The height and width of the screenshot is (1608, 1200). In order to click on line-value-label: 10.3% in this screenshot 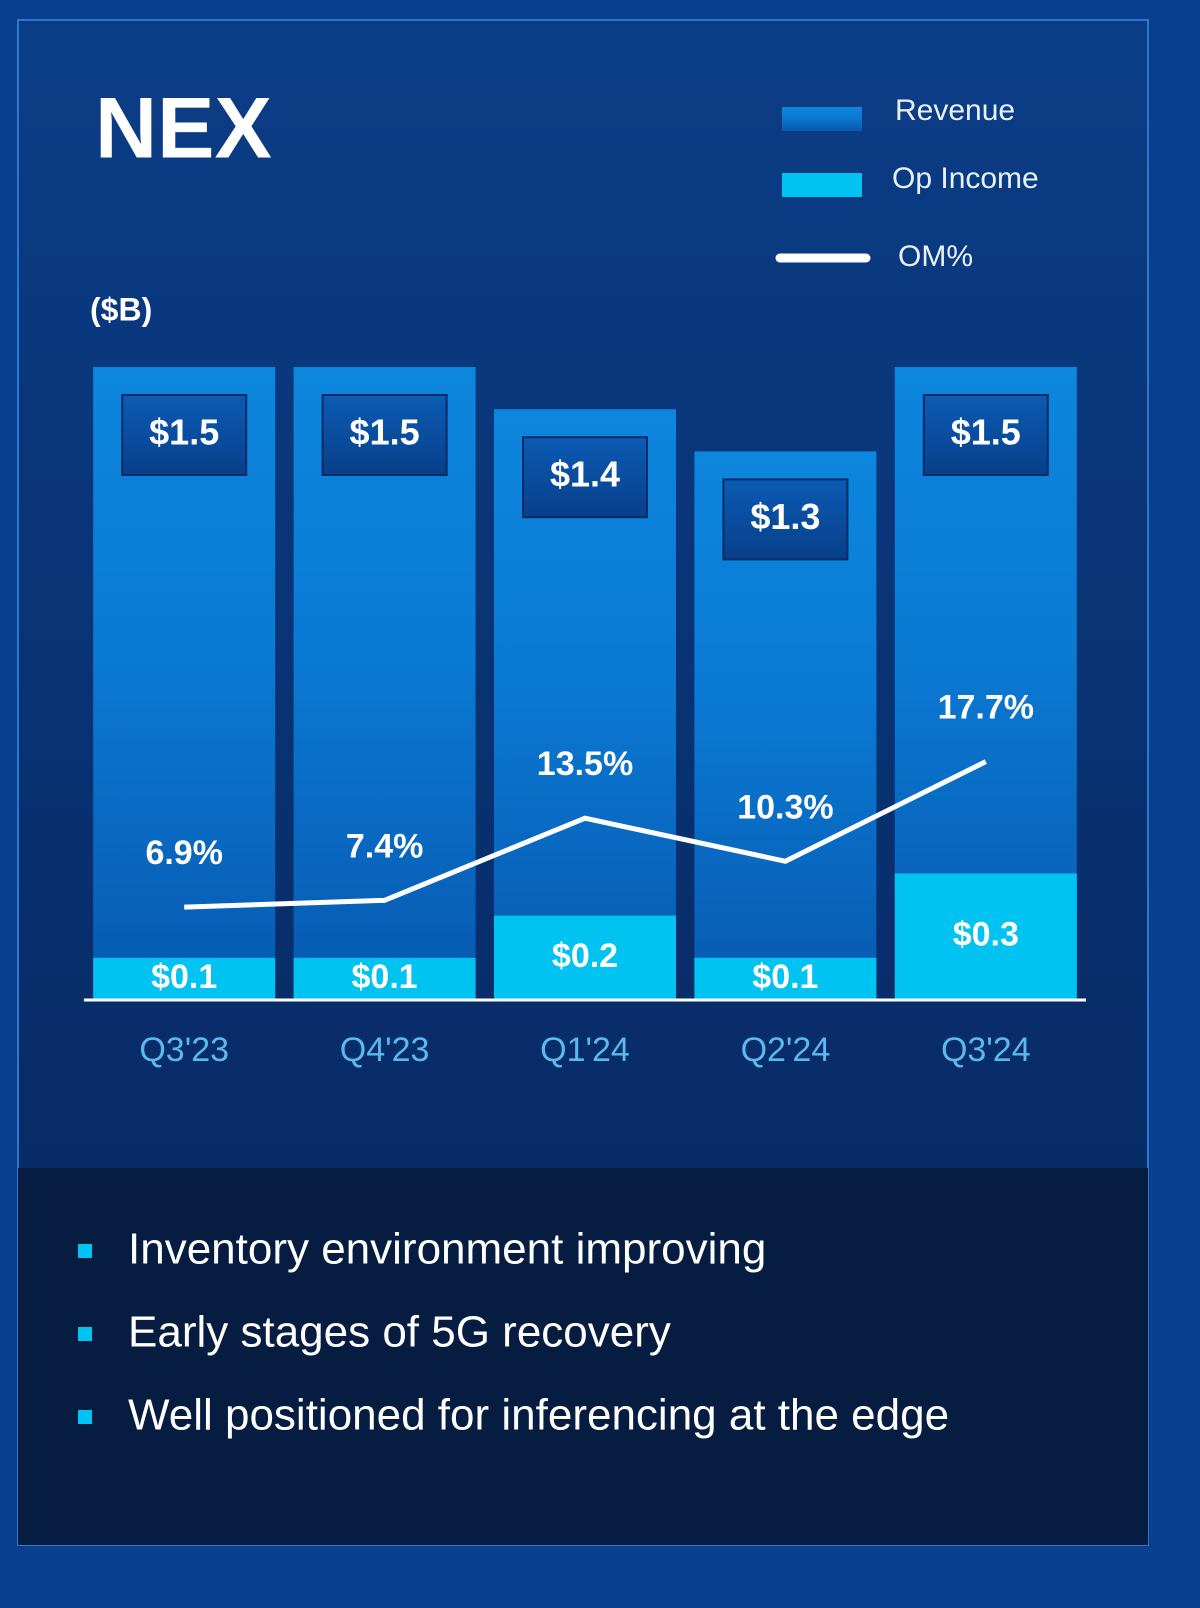, I will do `click(785, 807)`.